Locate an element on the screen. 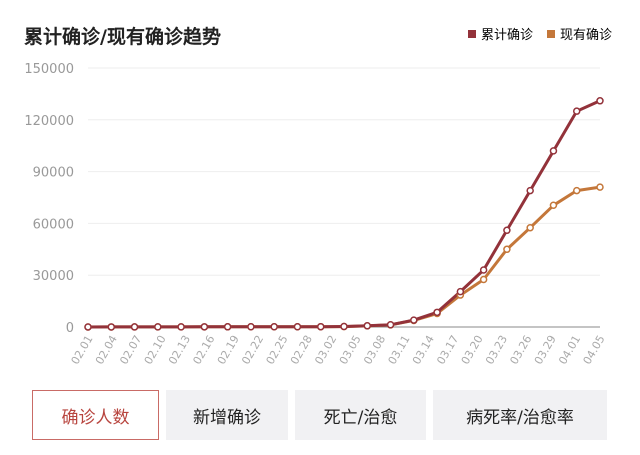  legend-item-current: 现有确诊 is located at coordinates (579, 33).